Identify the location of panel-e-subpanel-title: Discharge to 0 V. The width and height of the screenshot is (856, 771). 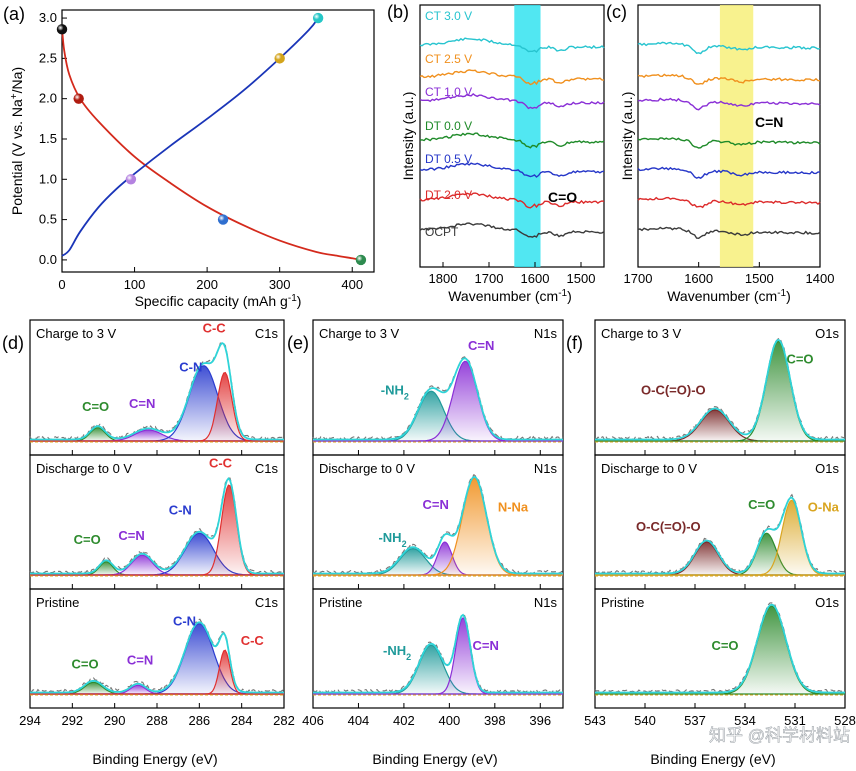
(367, 468).